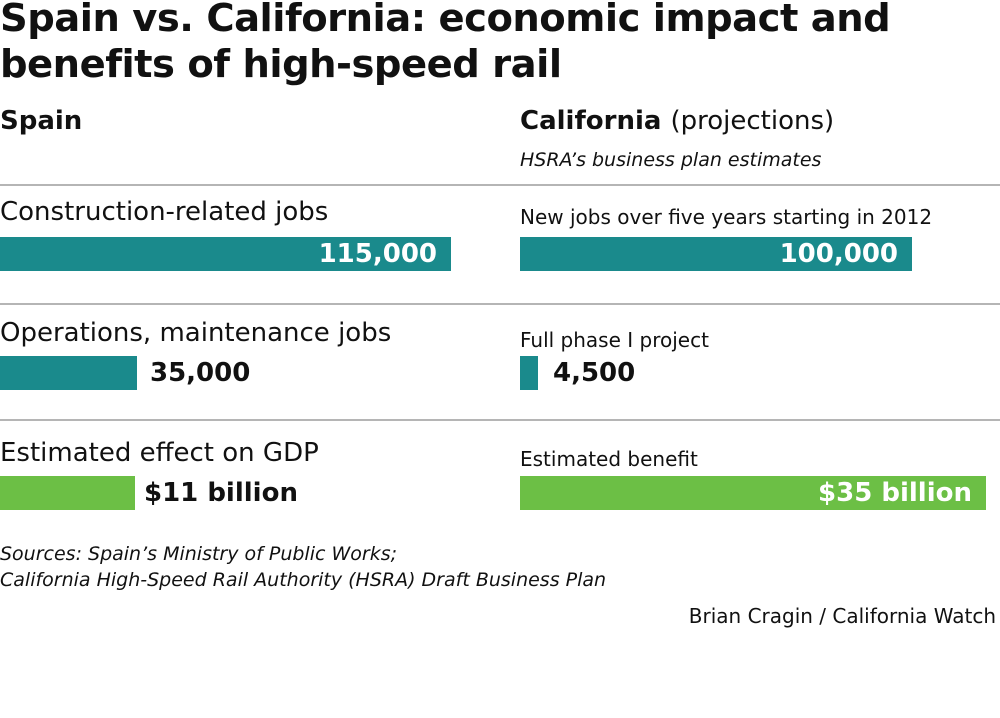 Image resolution: width=1000 pixels, height=718 pixels. What do you see at coordinates (609, 459) in the screenshot?
I see `california-benefit-label: Estimated benefit` at bounding box center [609, 459].